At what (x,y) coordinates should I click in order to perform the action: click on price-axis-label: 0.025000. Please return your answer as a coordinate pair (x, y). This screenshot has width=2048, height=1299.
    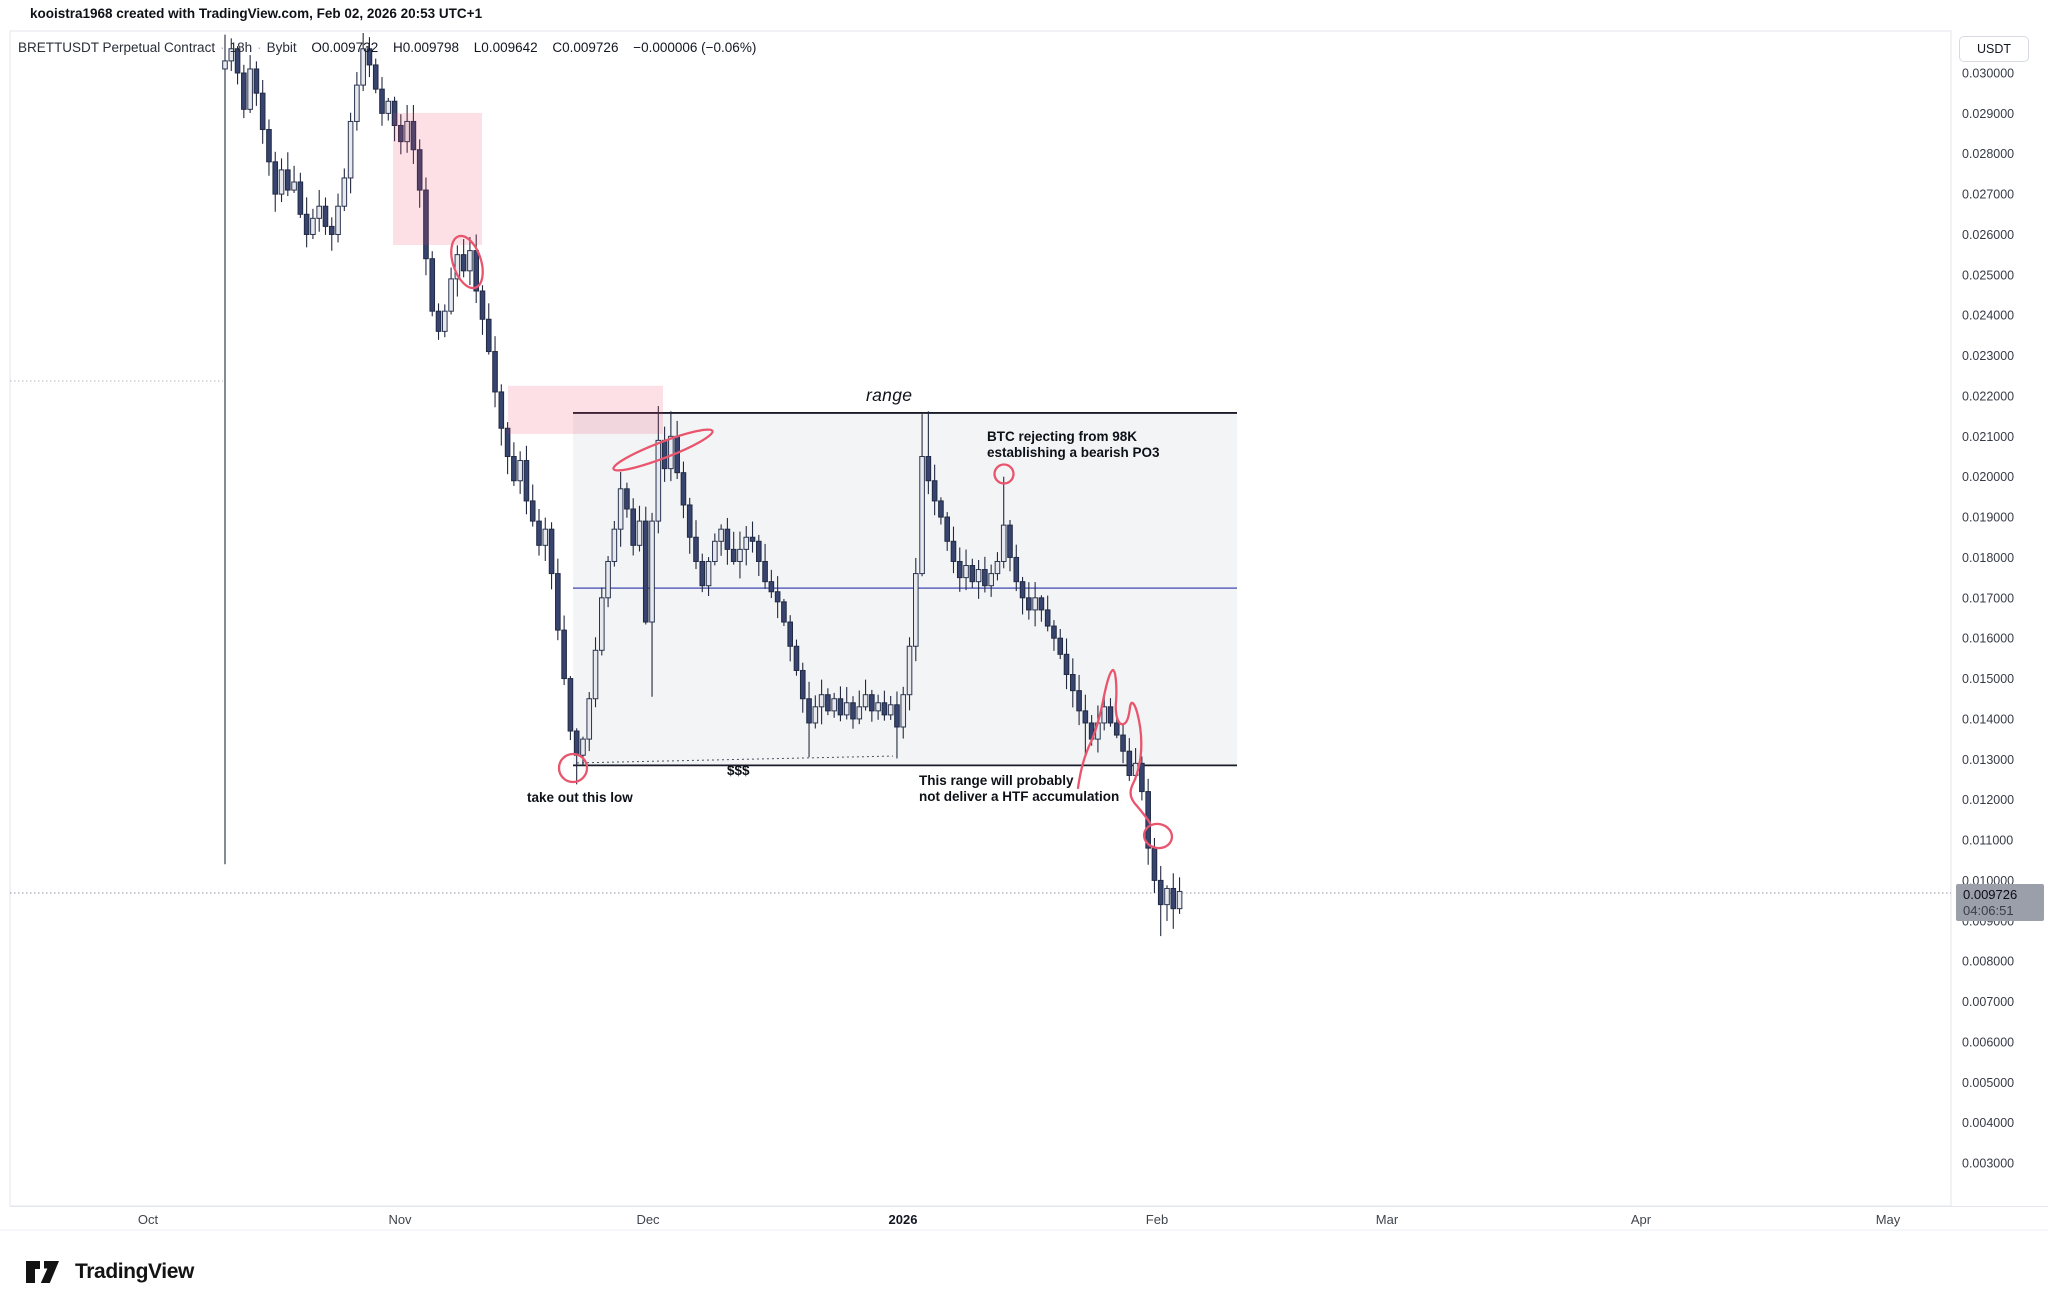
    Looking at the image, I should click on (1988, 275).